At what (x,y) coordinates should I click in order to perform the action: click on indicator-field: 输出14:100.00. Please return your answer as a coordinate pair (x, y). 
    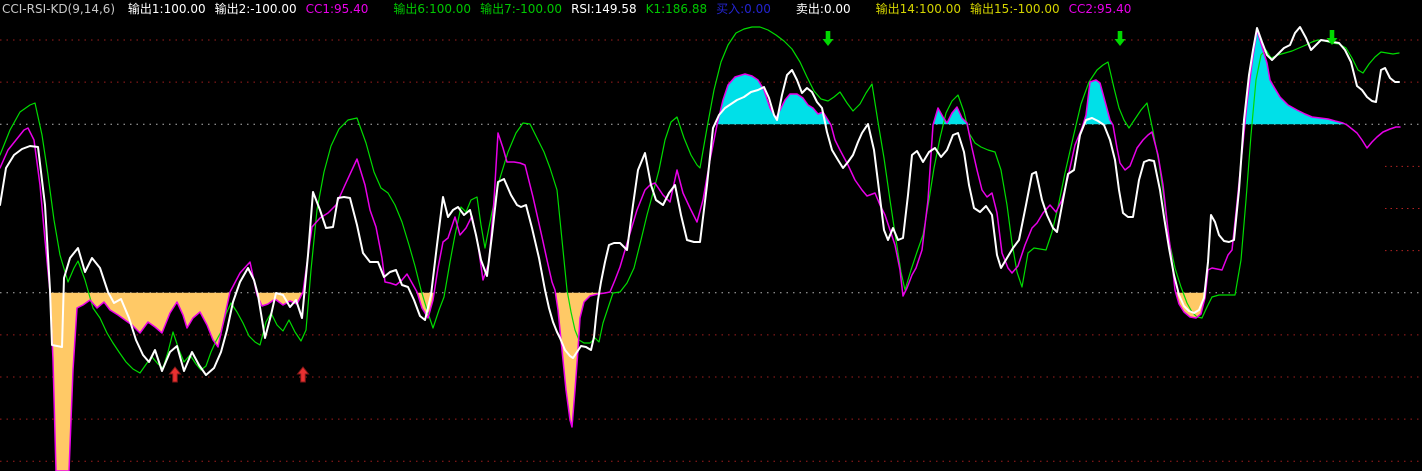
    Looking at the image, I should click on (918, 9).